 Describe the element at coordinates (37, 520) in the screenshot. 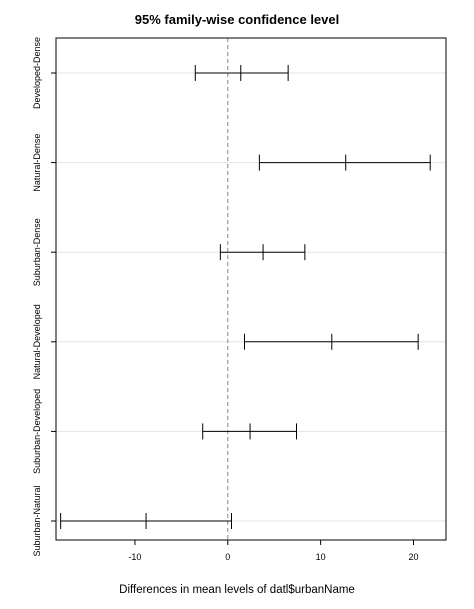

I see `comparison-label: Suburban-Natural` at that location.